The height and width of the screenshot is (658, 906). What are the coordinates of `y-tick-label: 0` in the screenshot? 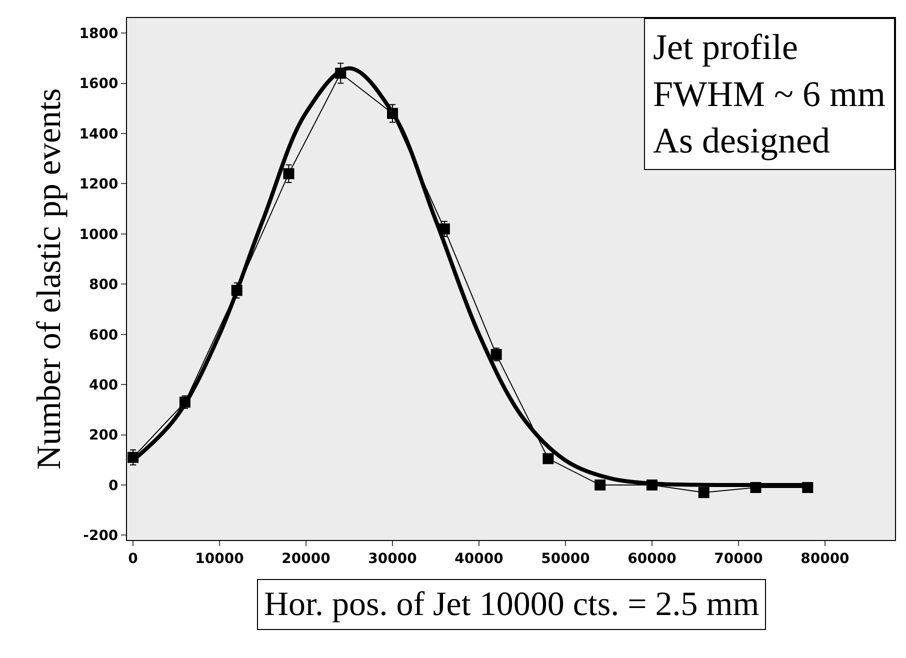 It's located at (113, 486).